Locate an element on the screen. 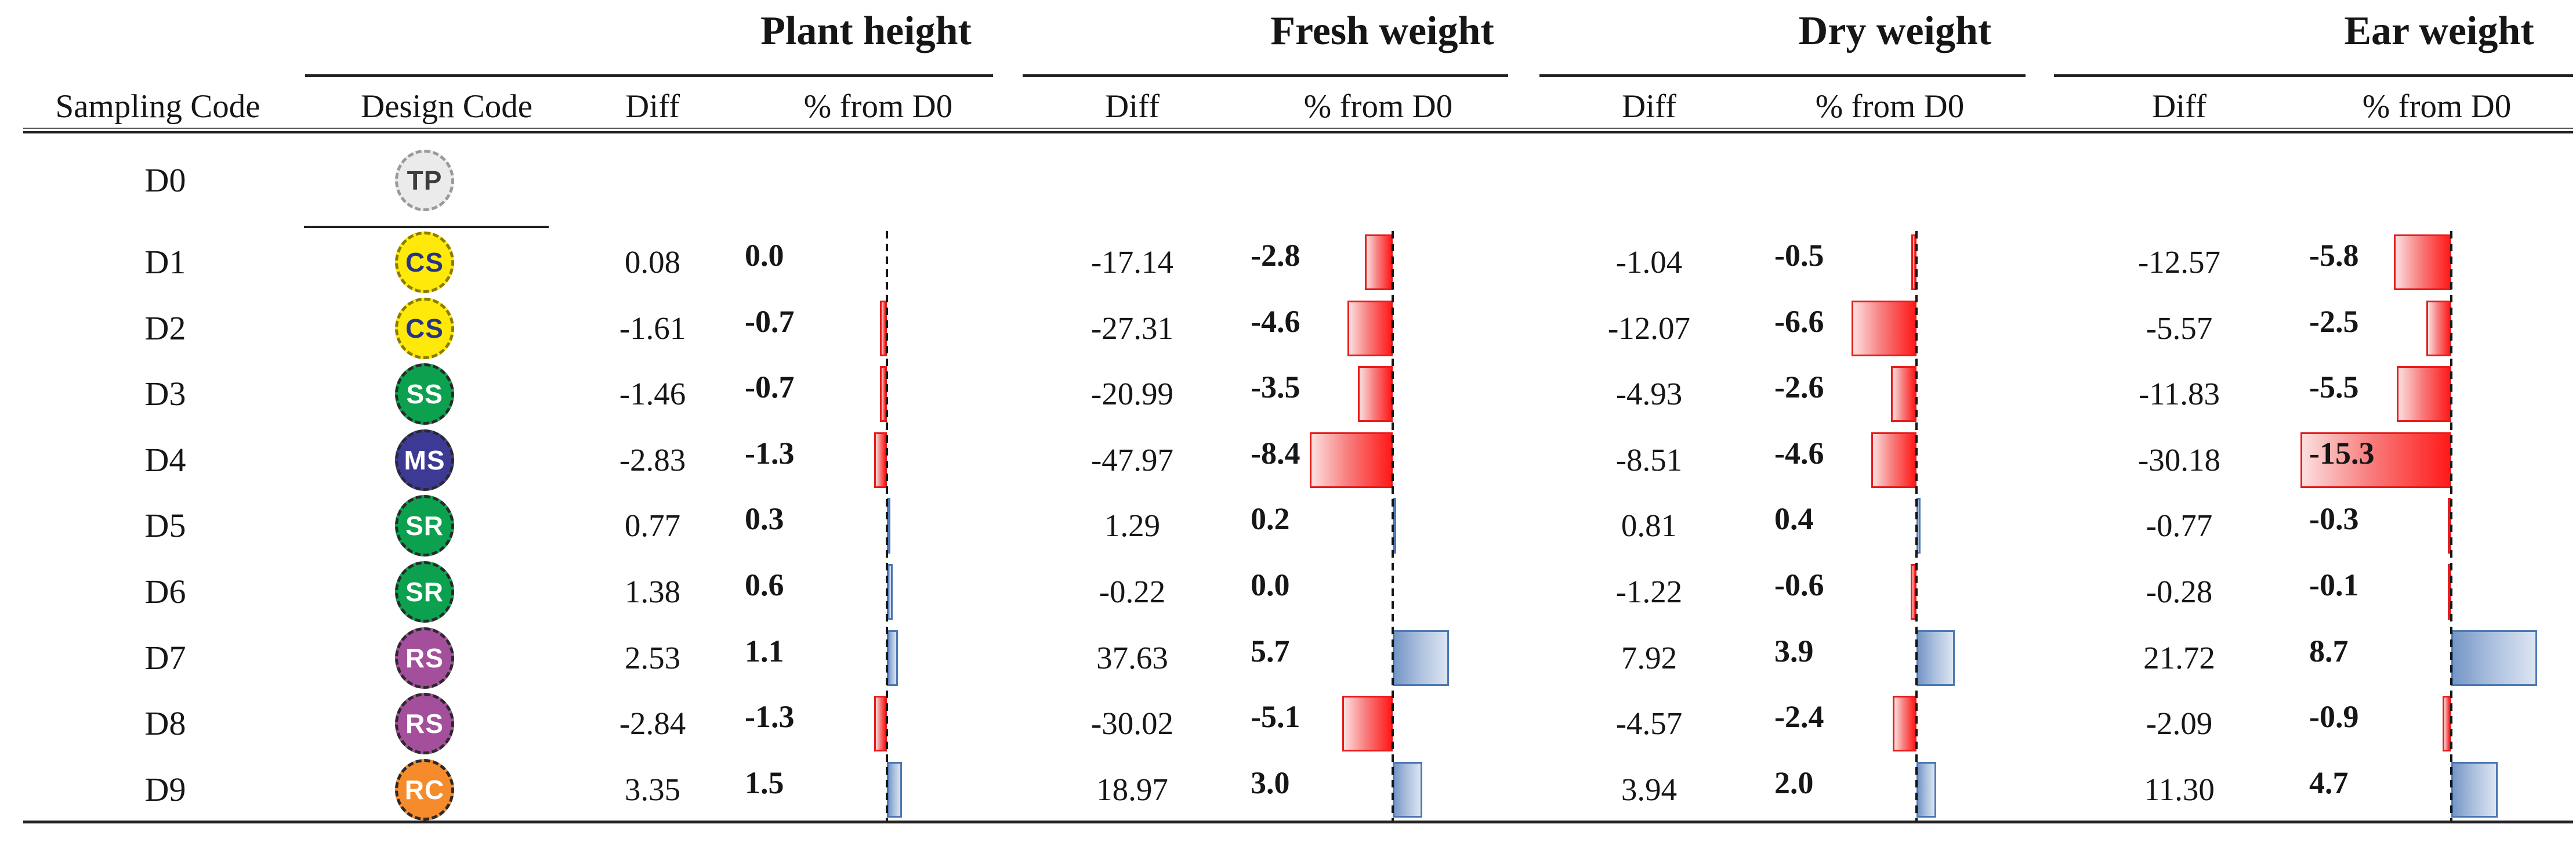 The width and height of the screenshot is (2576, 842). diff-value-ew: -2.09 is located at coordinates (2179, 724).